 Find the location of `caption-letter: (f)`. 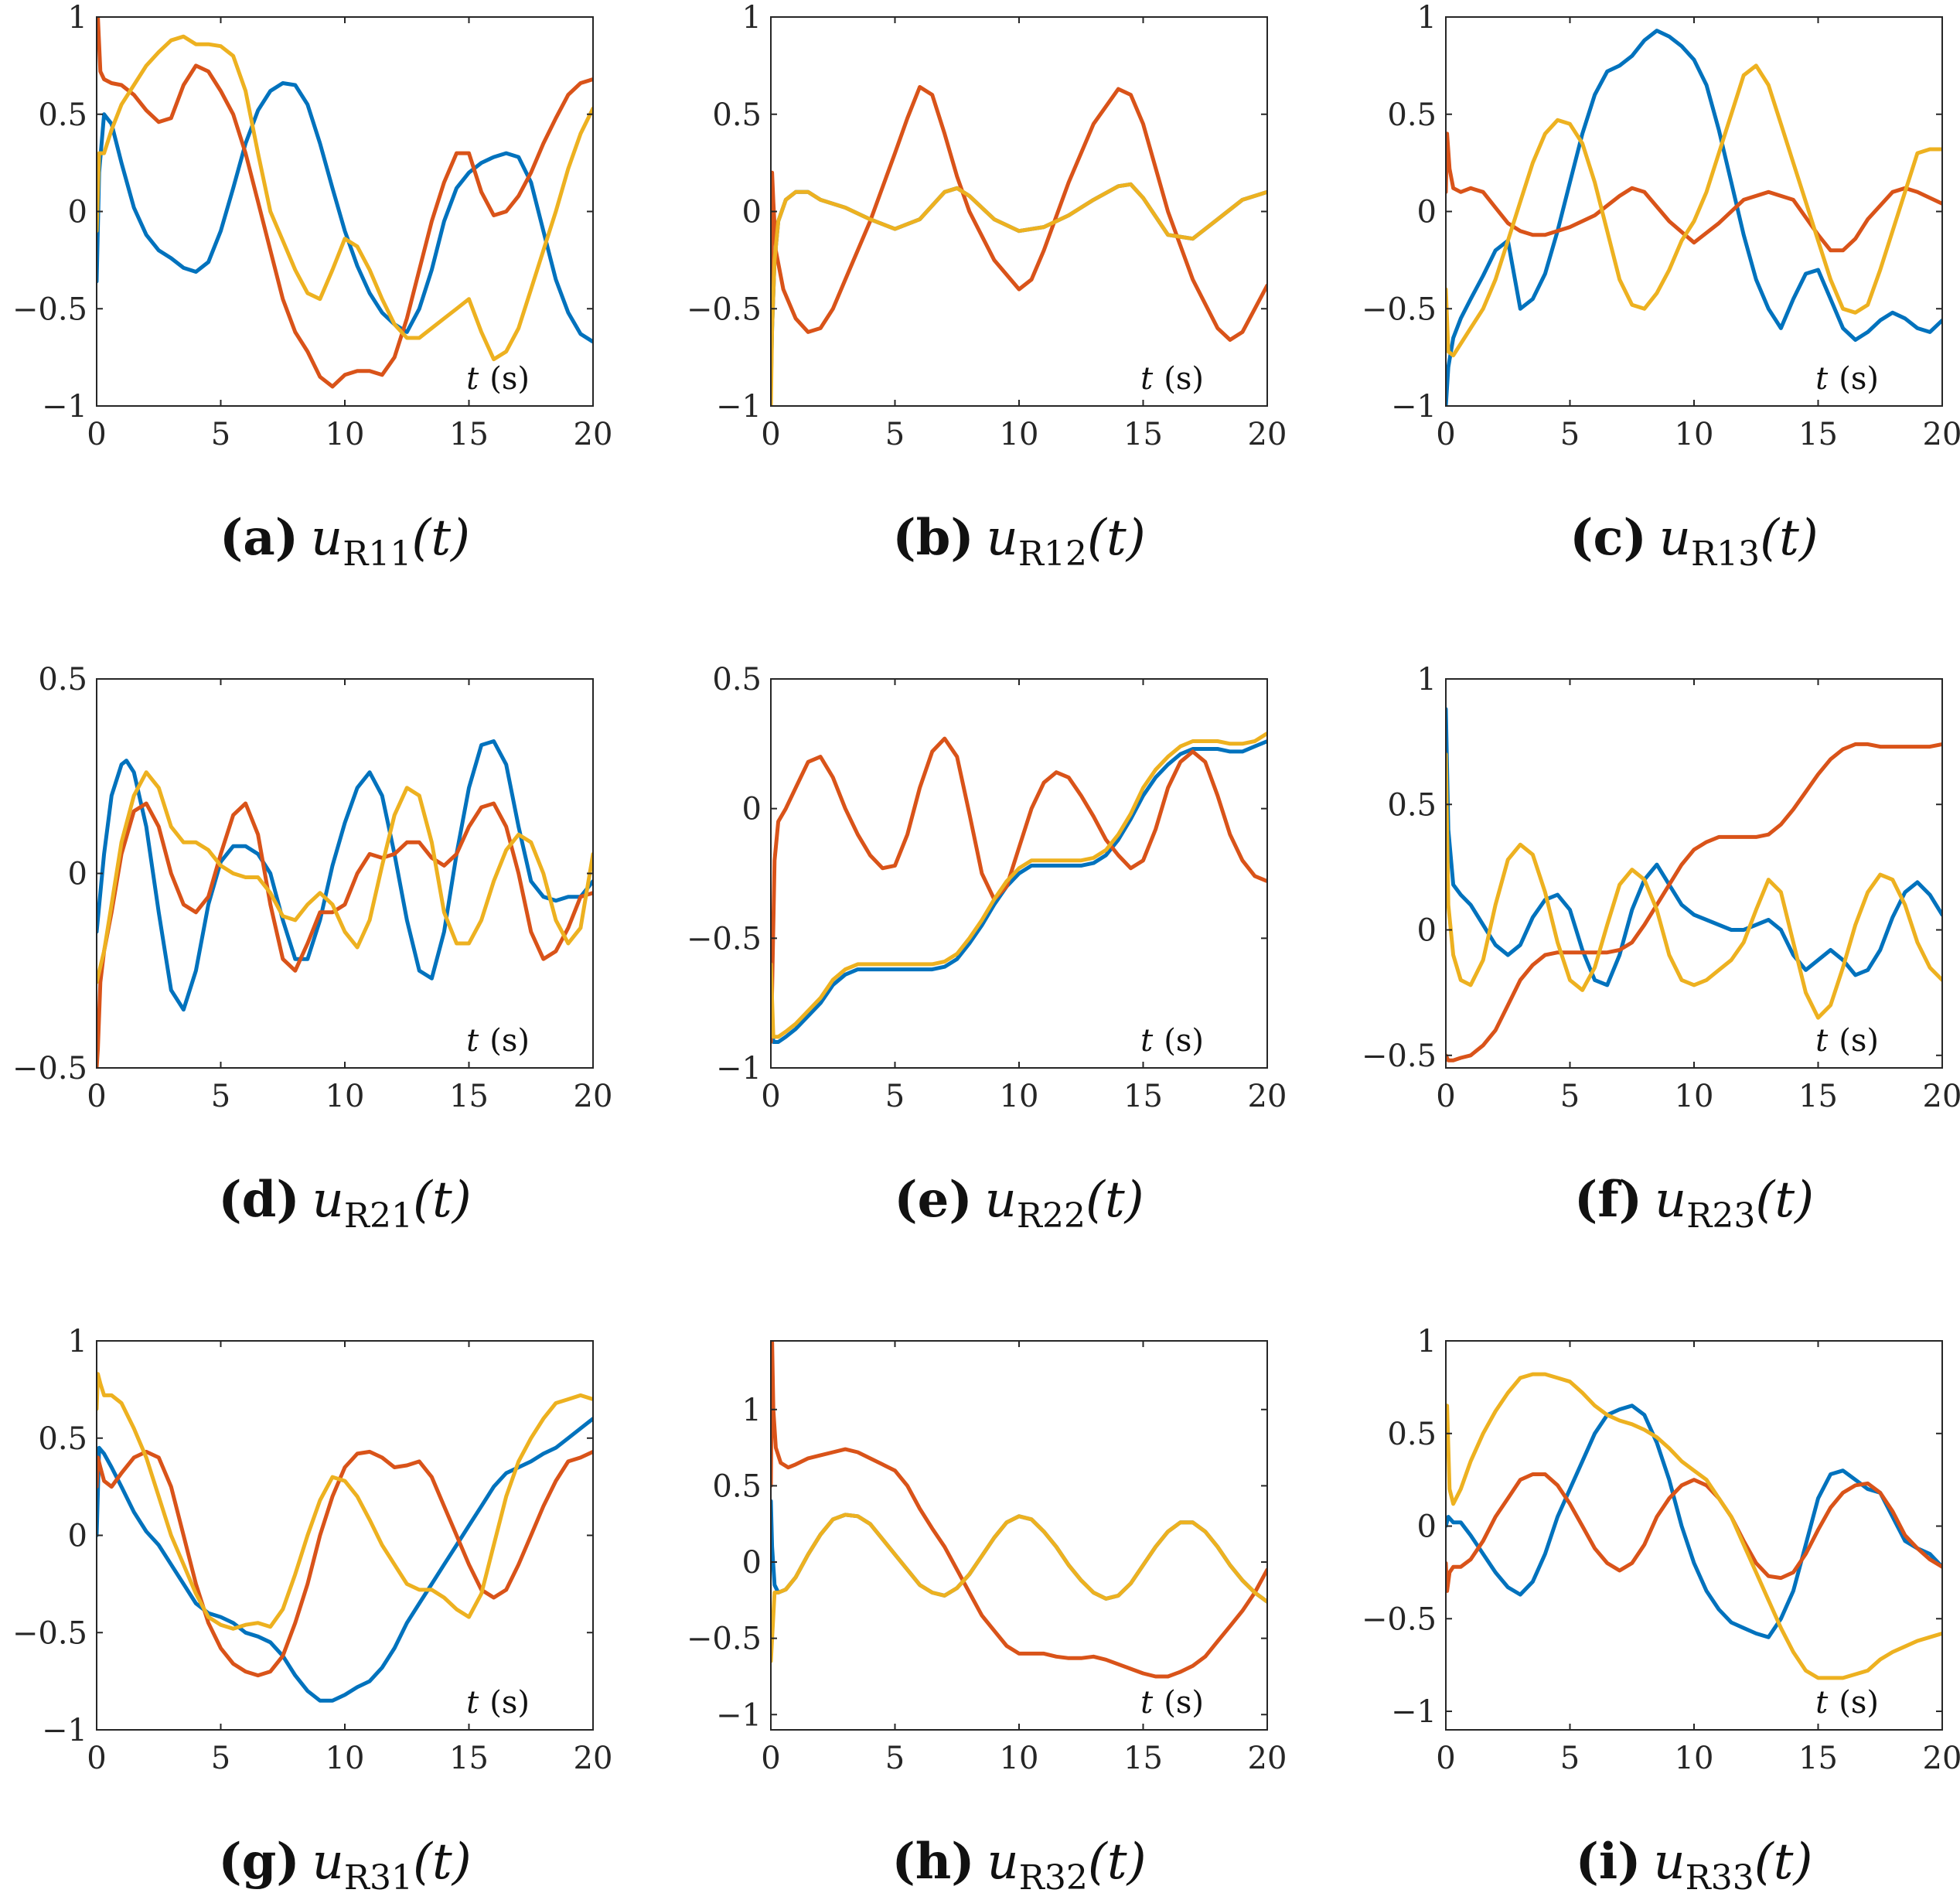

caption-letter: (f) is located at coordinates (1608, 1200).